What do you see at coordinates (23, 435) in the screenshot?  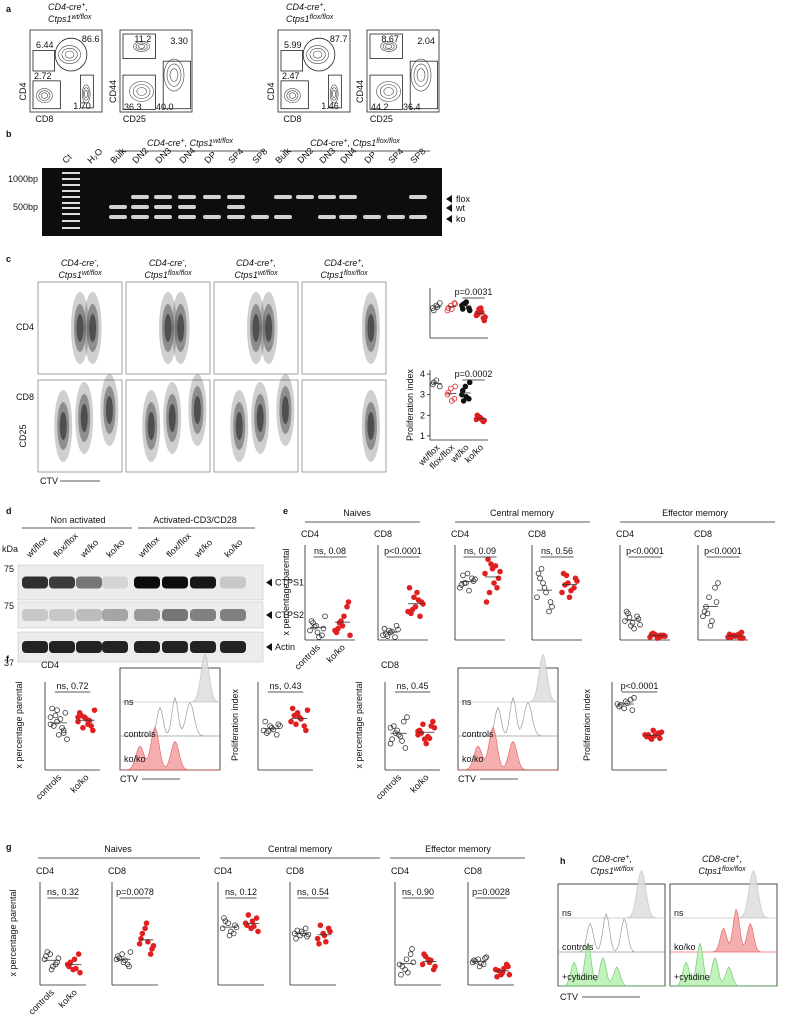 I see `axis-title: CD25` at bounding box center [23, 435].